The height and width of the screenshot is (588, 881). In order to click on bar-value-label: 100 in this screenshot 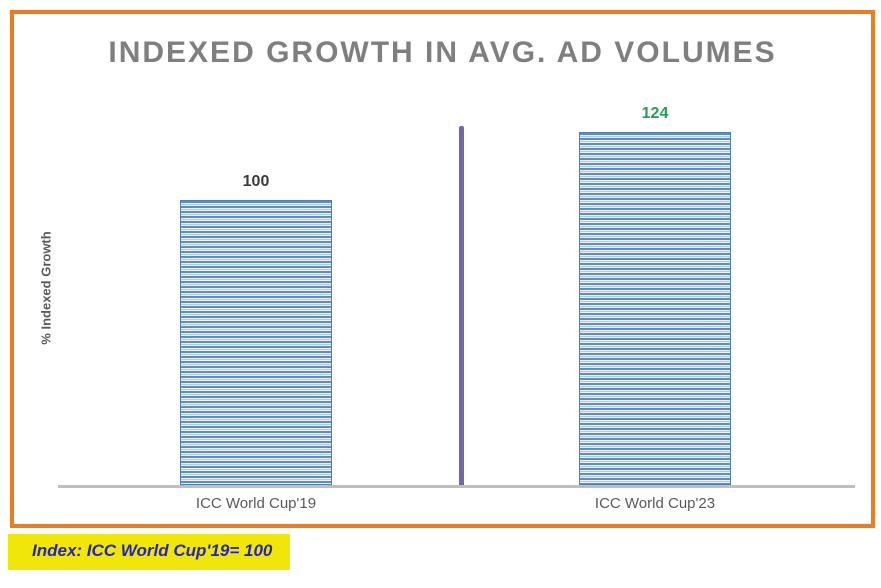, I will do `click(256, 181)`.